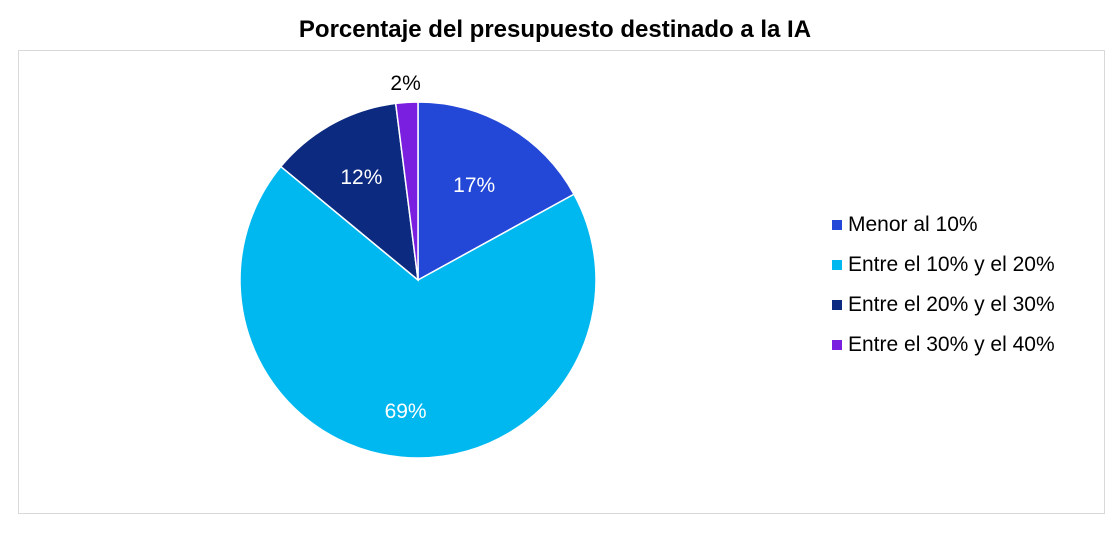  I want to click on data-label: 2%, so click(405, 83).